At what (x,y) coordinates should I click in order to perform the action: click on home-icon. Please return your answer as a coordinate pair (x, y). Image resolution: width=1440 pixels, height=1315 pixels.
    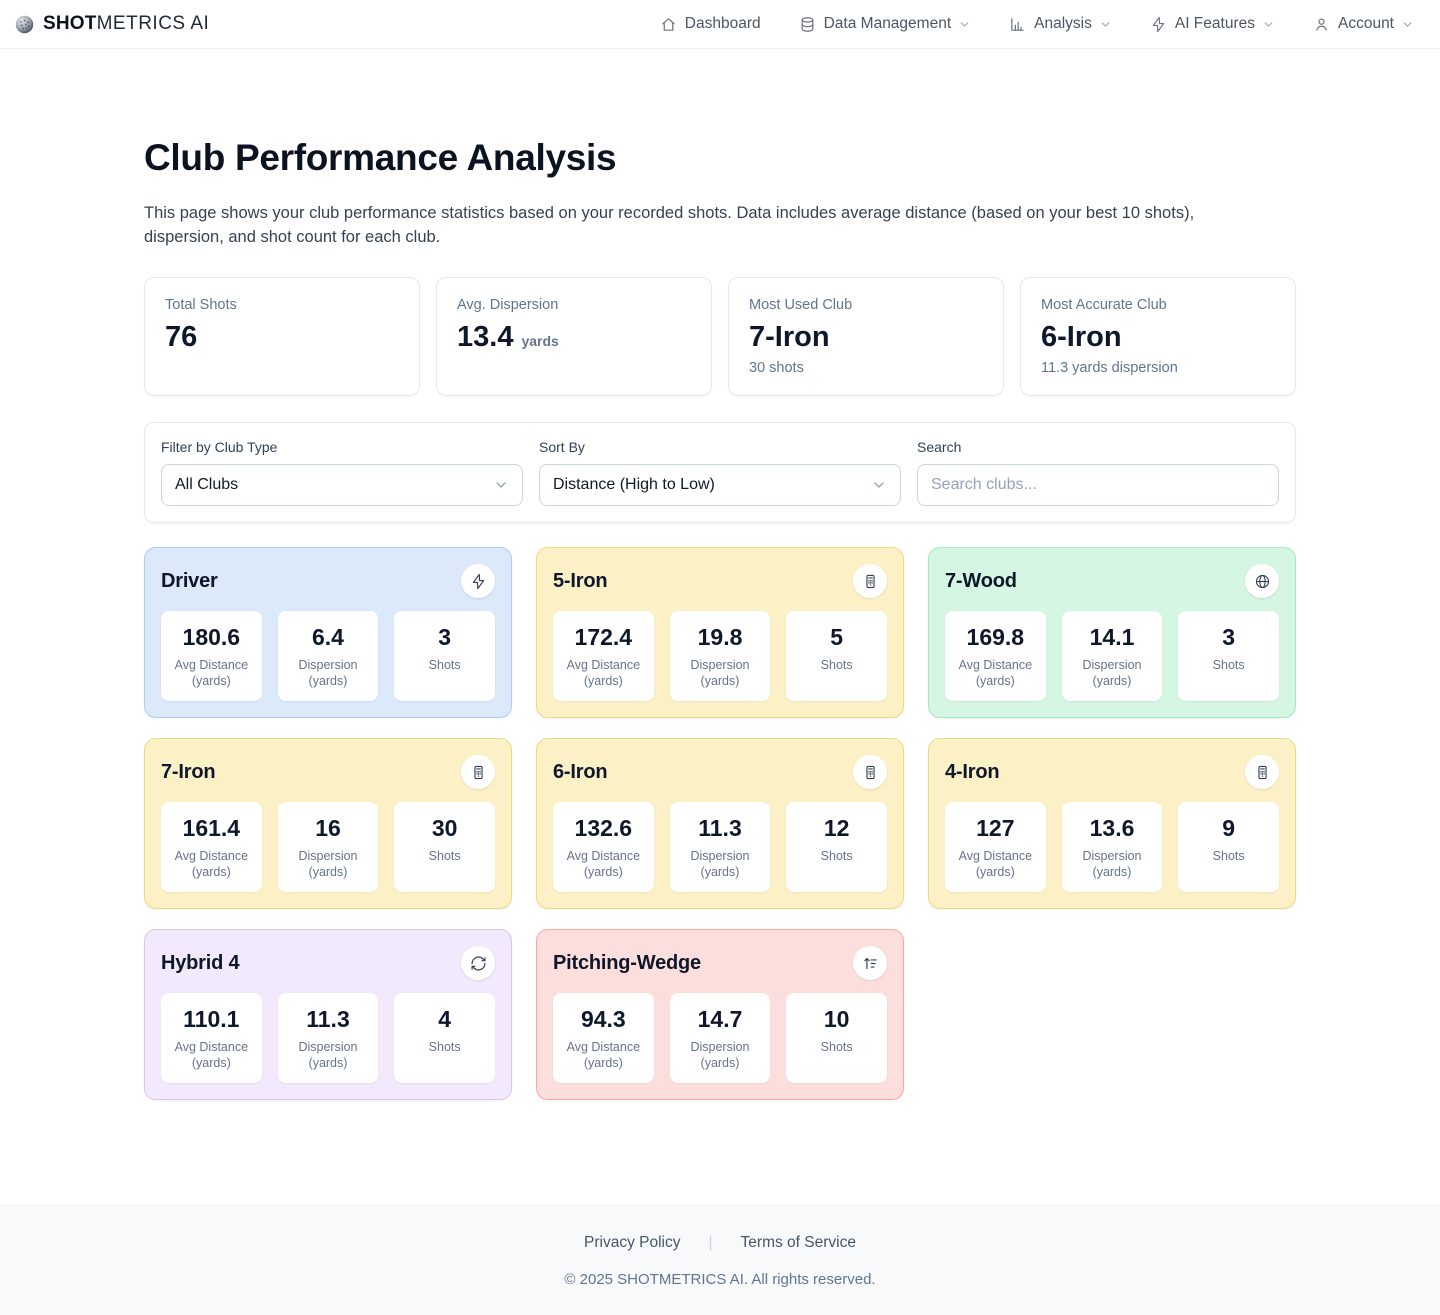
    Looking at the image, I should click on (668, 24).